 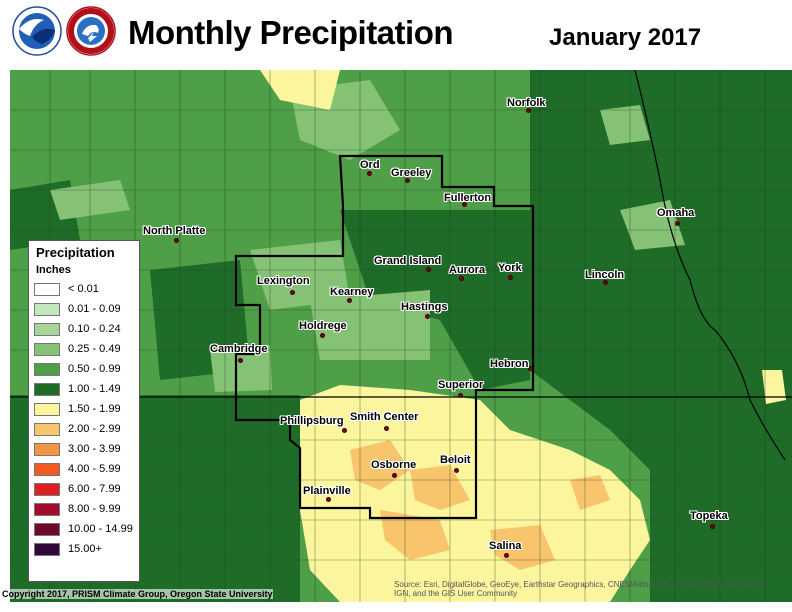 I want to click on city-label-cambridge: Cambridge, so click(x=239, y=349).